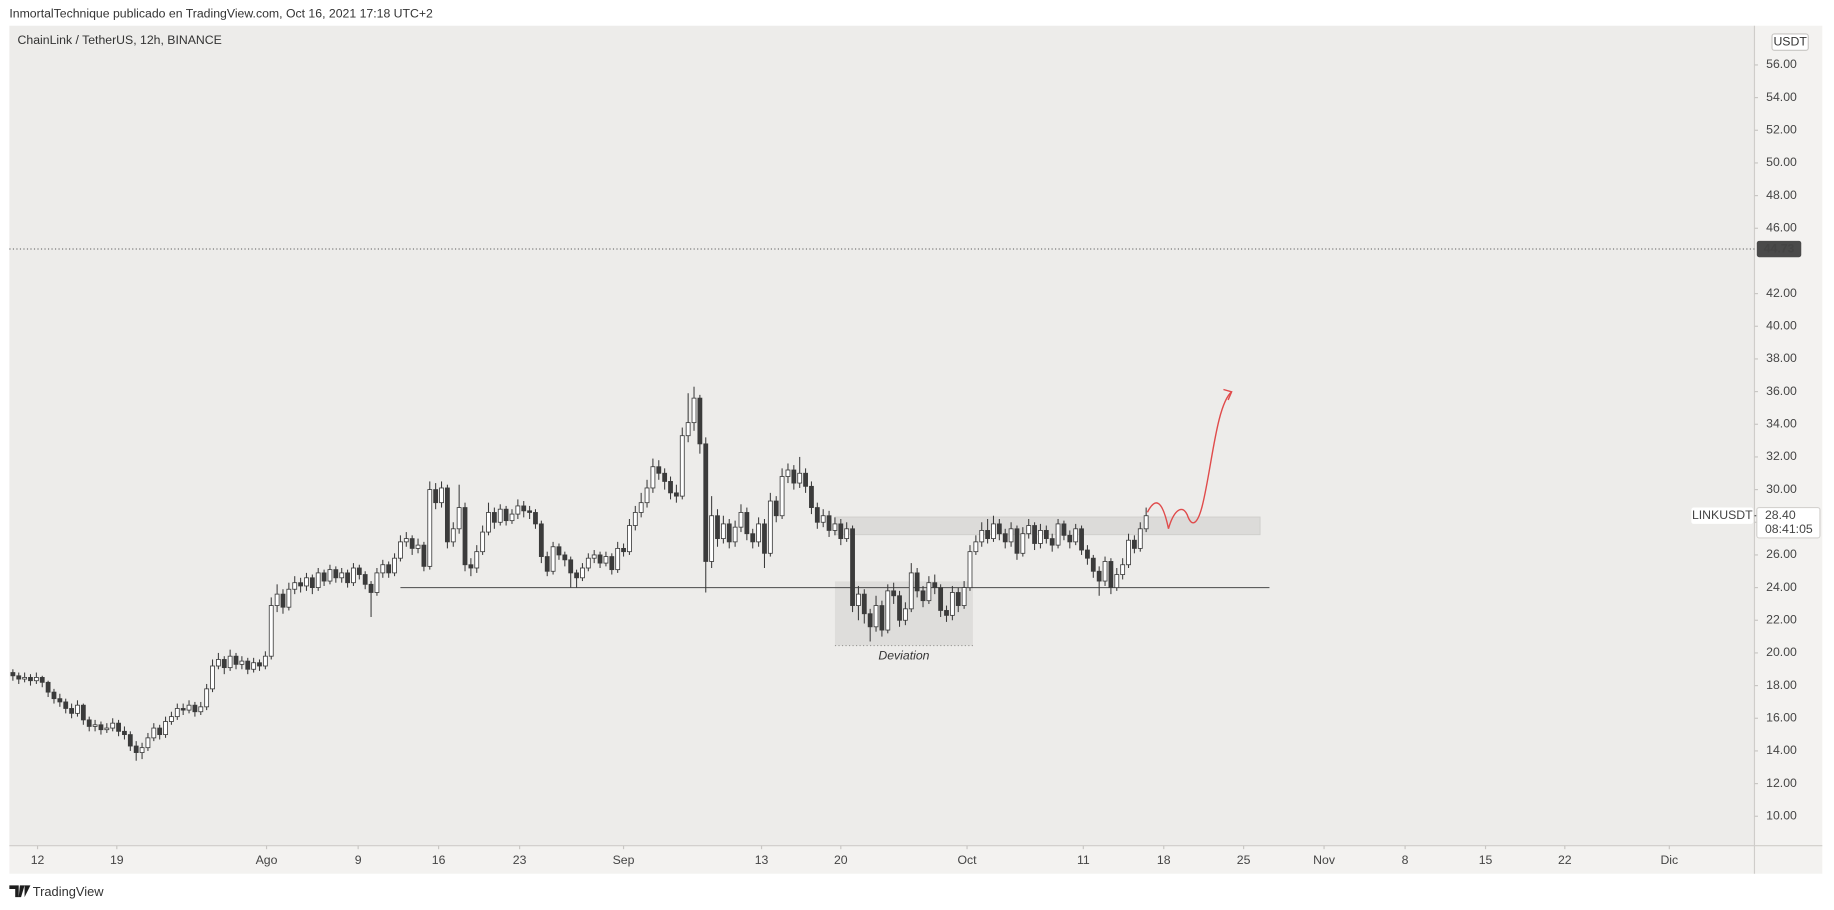 This screenshot has width=1834, height=910. I want to click on logo-mark, so click(20, 891).